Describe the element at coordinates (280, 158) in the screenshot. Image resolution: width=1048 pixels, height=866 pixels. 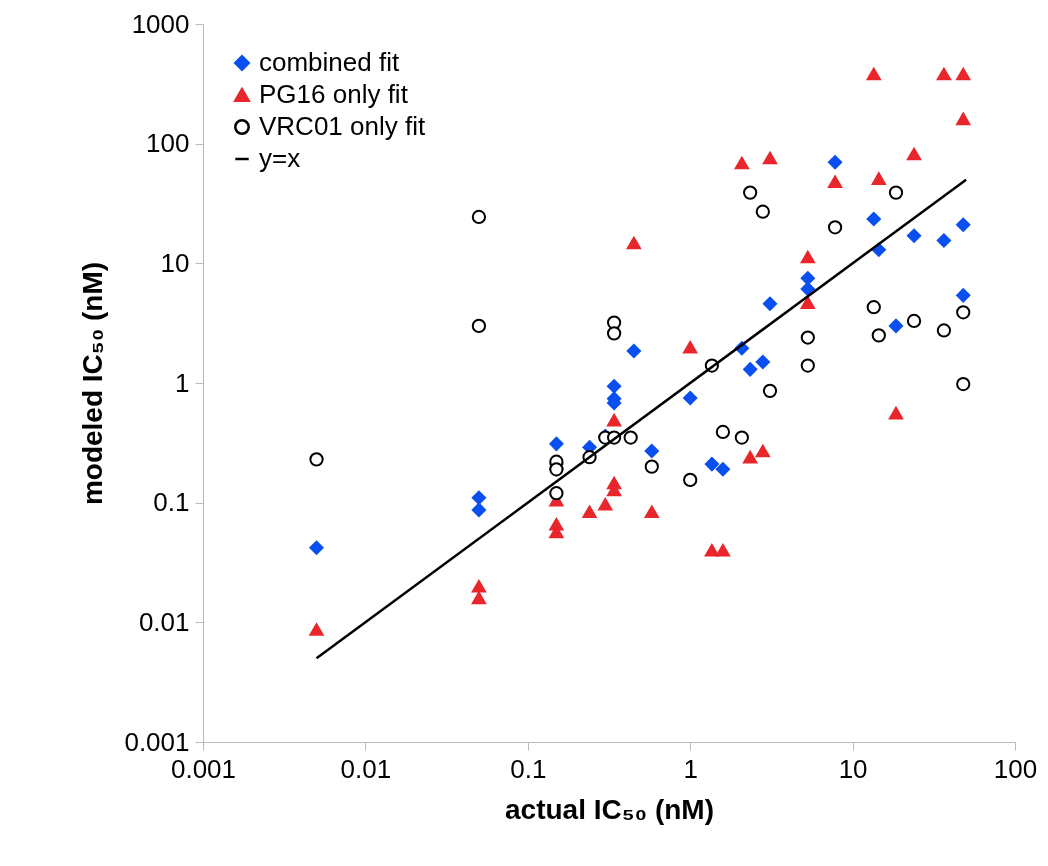
I see `legend-label: y=x` at that location.